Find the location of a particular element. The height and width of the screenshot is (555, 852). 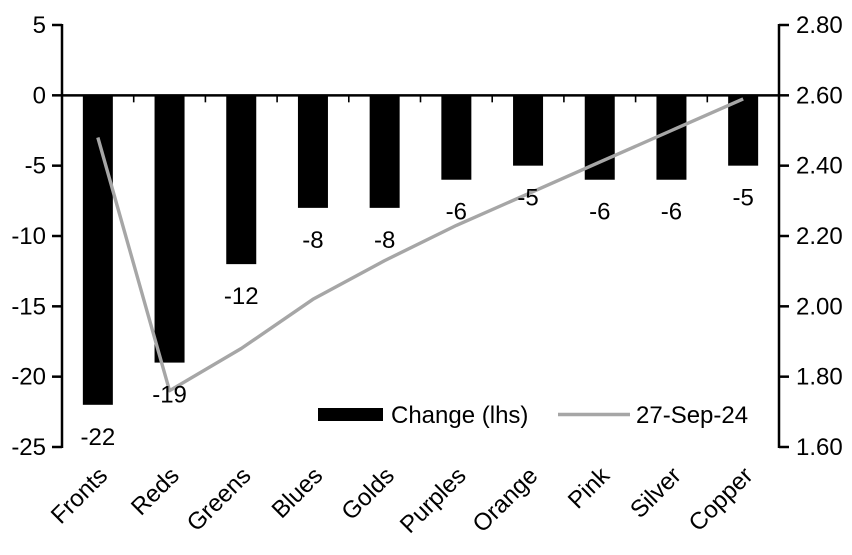

right-axis-tick-label: 2.20 is located at coordinates (819, 236).